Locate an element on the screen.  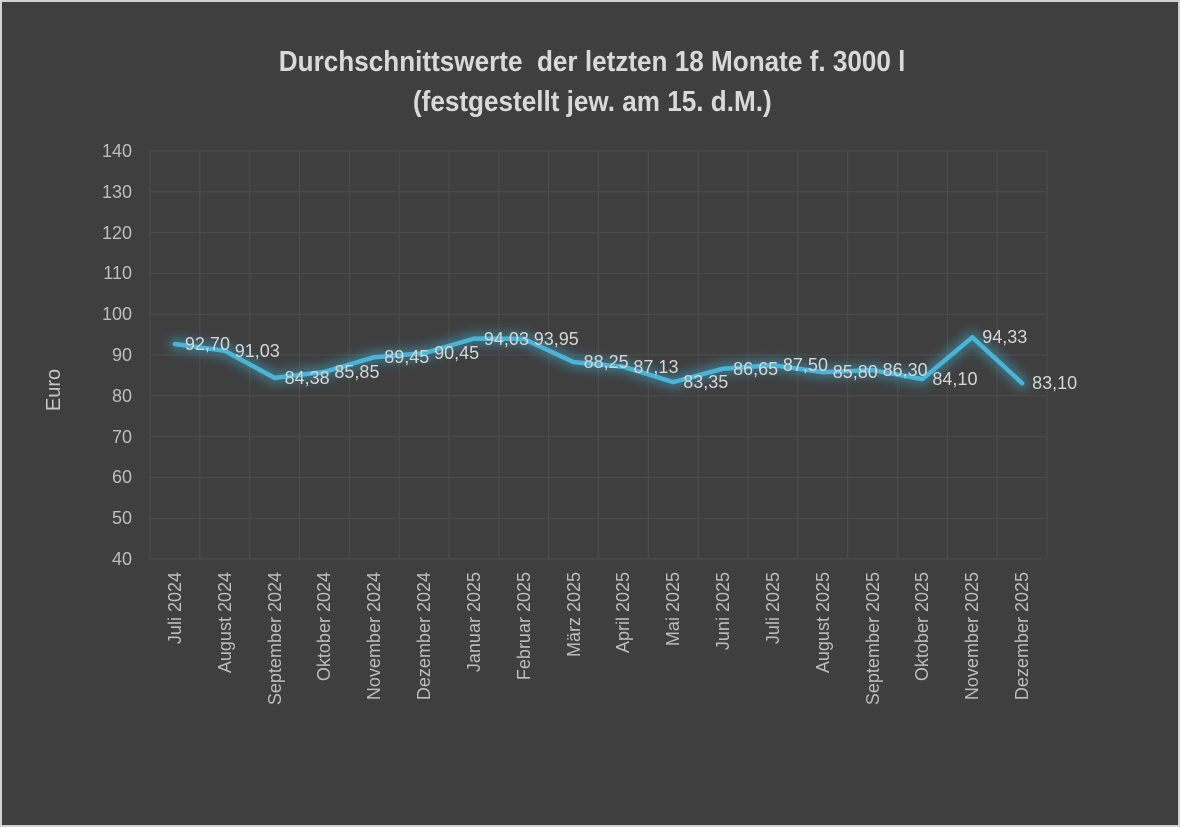
data-label: 89,45 is located at coordinates (407, 357).